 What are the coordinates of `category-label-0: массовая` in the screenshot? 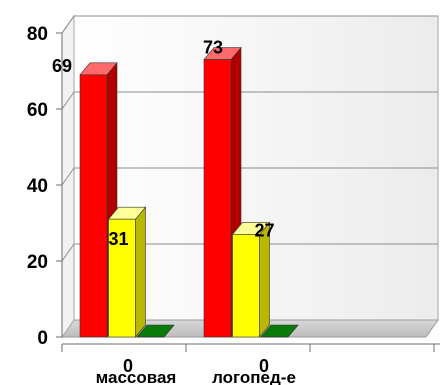 It's located at (136, 376).